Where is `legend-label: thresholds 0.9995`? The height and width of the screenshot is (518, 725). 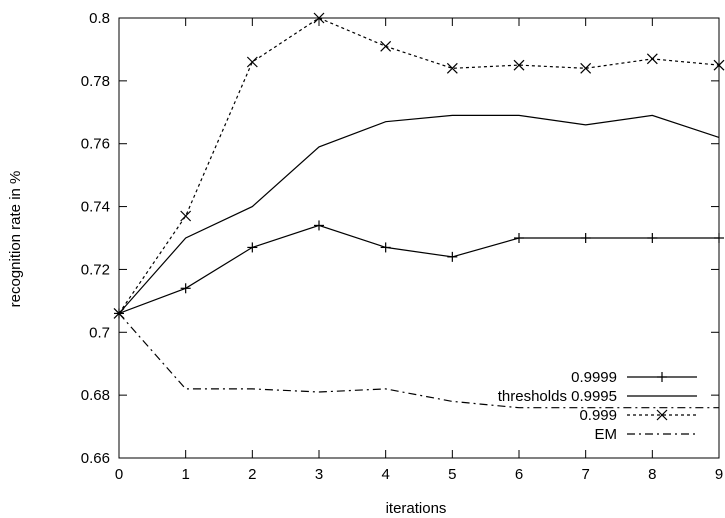
legend-label: thresholds 0.9995 is located at coordinates (557, 396).